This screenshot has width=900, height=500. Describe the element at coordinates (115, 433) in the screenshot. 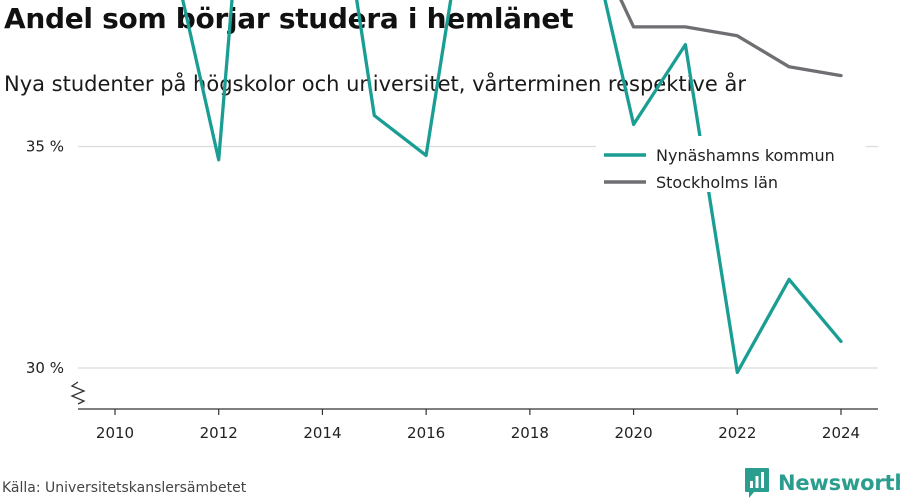

I see `x-tick-label: 2010` at that location.